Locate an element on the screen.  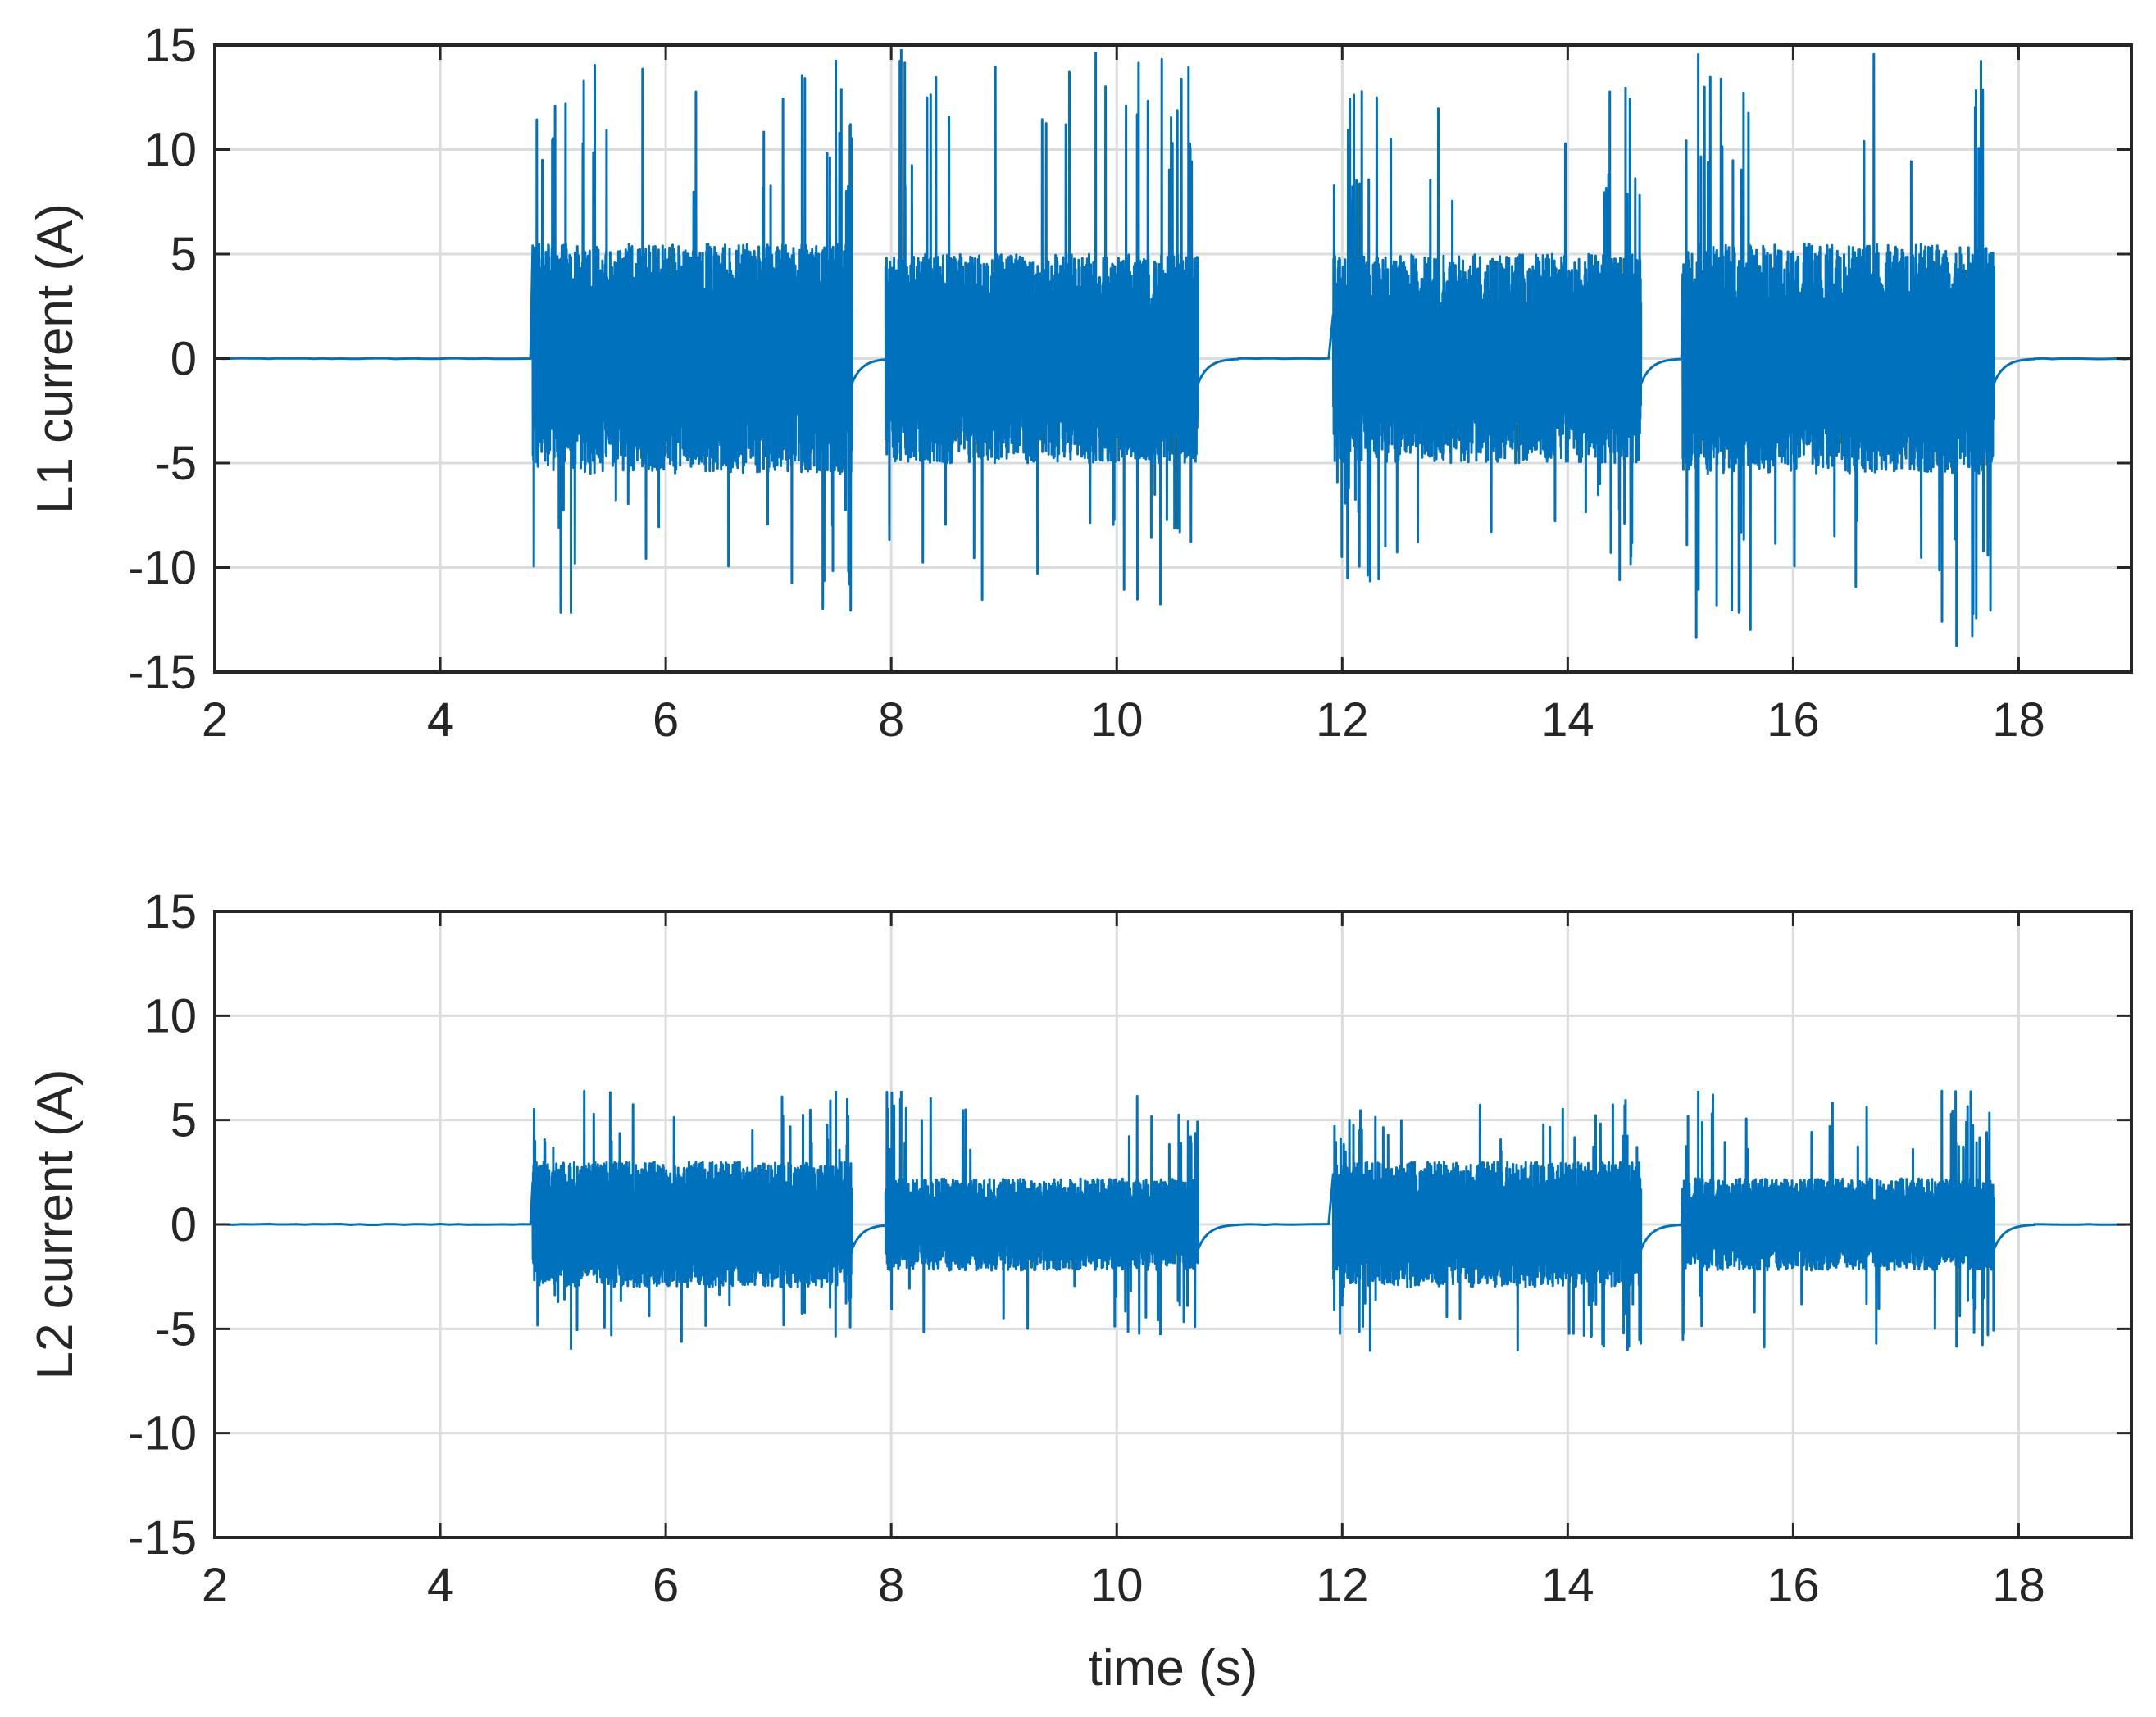
l2-y-tick-label: 0 is located at coordinates (184, 1224).